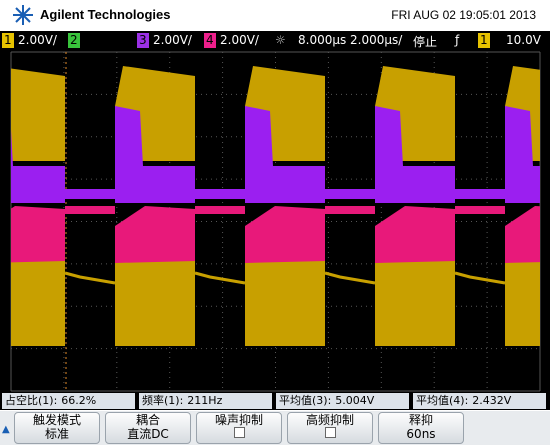 Image resolution: width=550 pixels, height=445 pixels. I want to click on softkey-label: 释抑, so click(420, 420).